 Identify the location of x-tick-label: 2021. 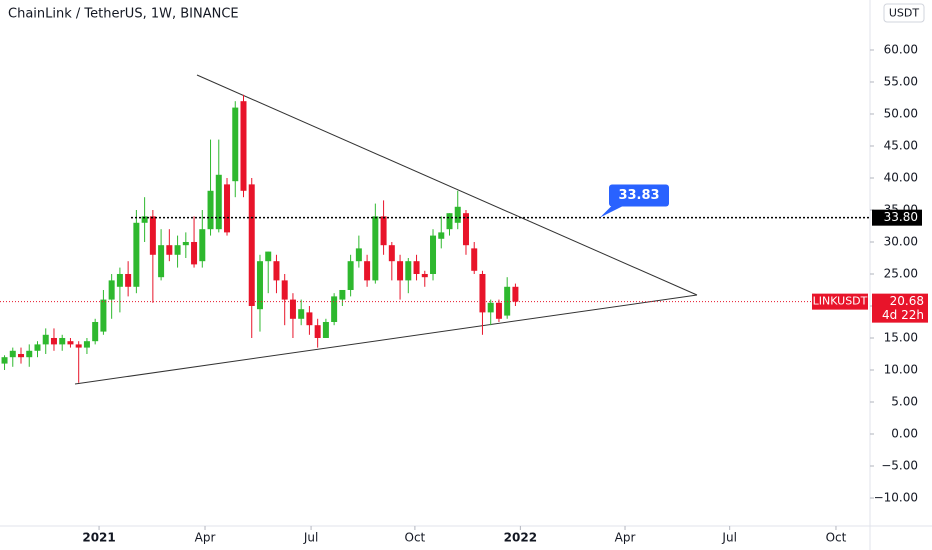
(98, 538).